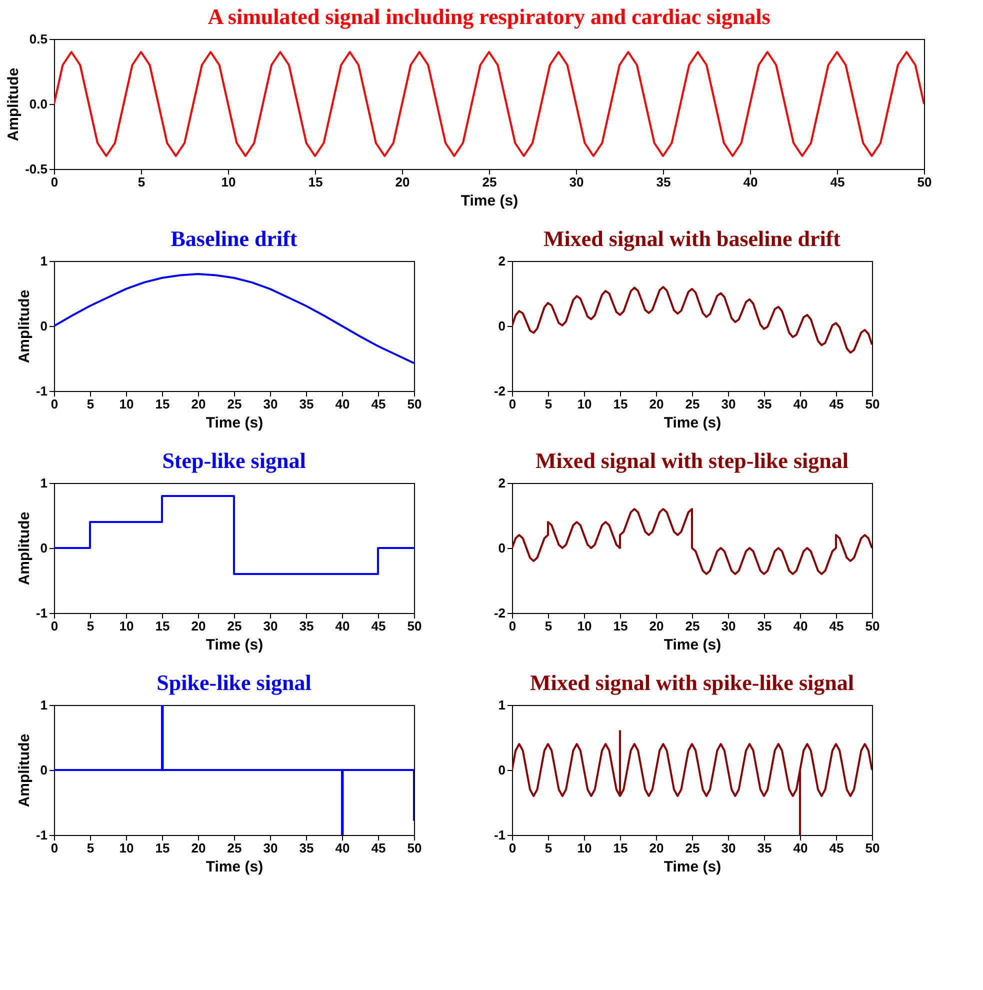 The image size is (983, 990). What do you see at coordinates (502, 483) in the screenshot?
I see `y-tick-label: 2` at bounding box center [502, 483].